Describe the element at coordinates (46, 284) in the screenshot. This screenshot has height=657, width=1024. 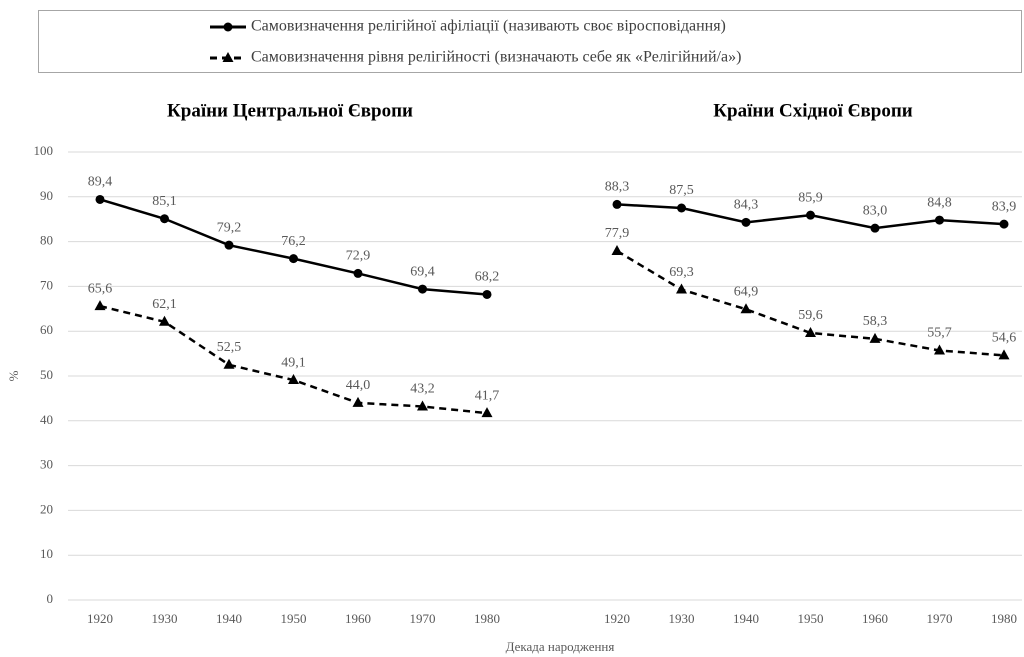
I see `y-tick-label: 70` at that location.